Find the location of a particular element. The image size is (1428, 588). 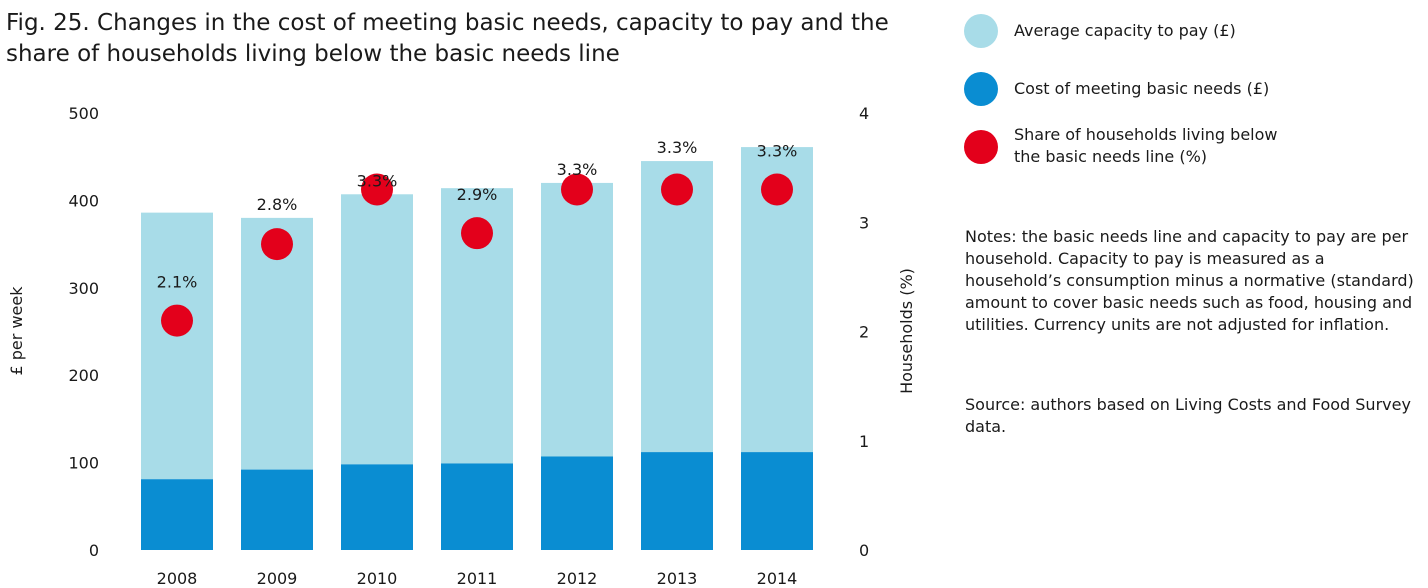

legend-label-cost: Cost of meeting basic needs (£) is located at coordinates (1142, 88).